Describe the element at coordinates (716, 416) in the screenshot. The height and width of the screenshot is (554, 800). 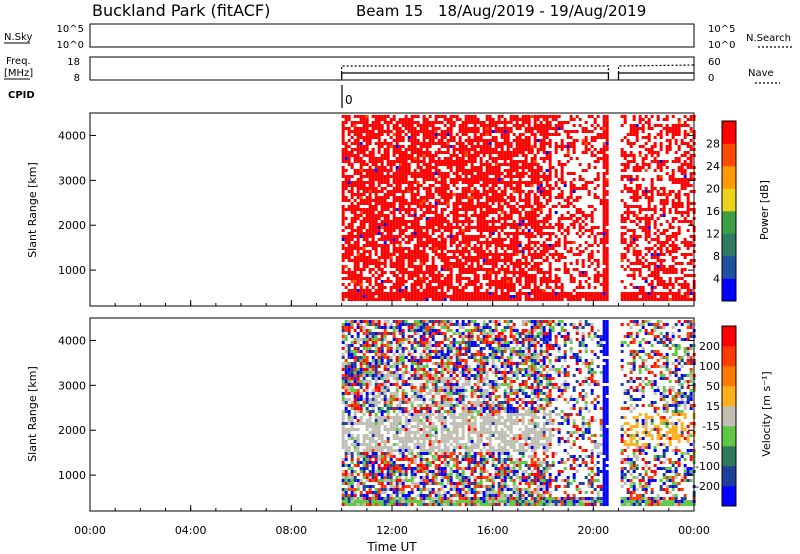
I see `velocity-colorbar: 200 100 50 15 -15 -50 -100 -200` at that location.